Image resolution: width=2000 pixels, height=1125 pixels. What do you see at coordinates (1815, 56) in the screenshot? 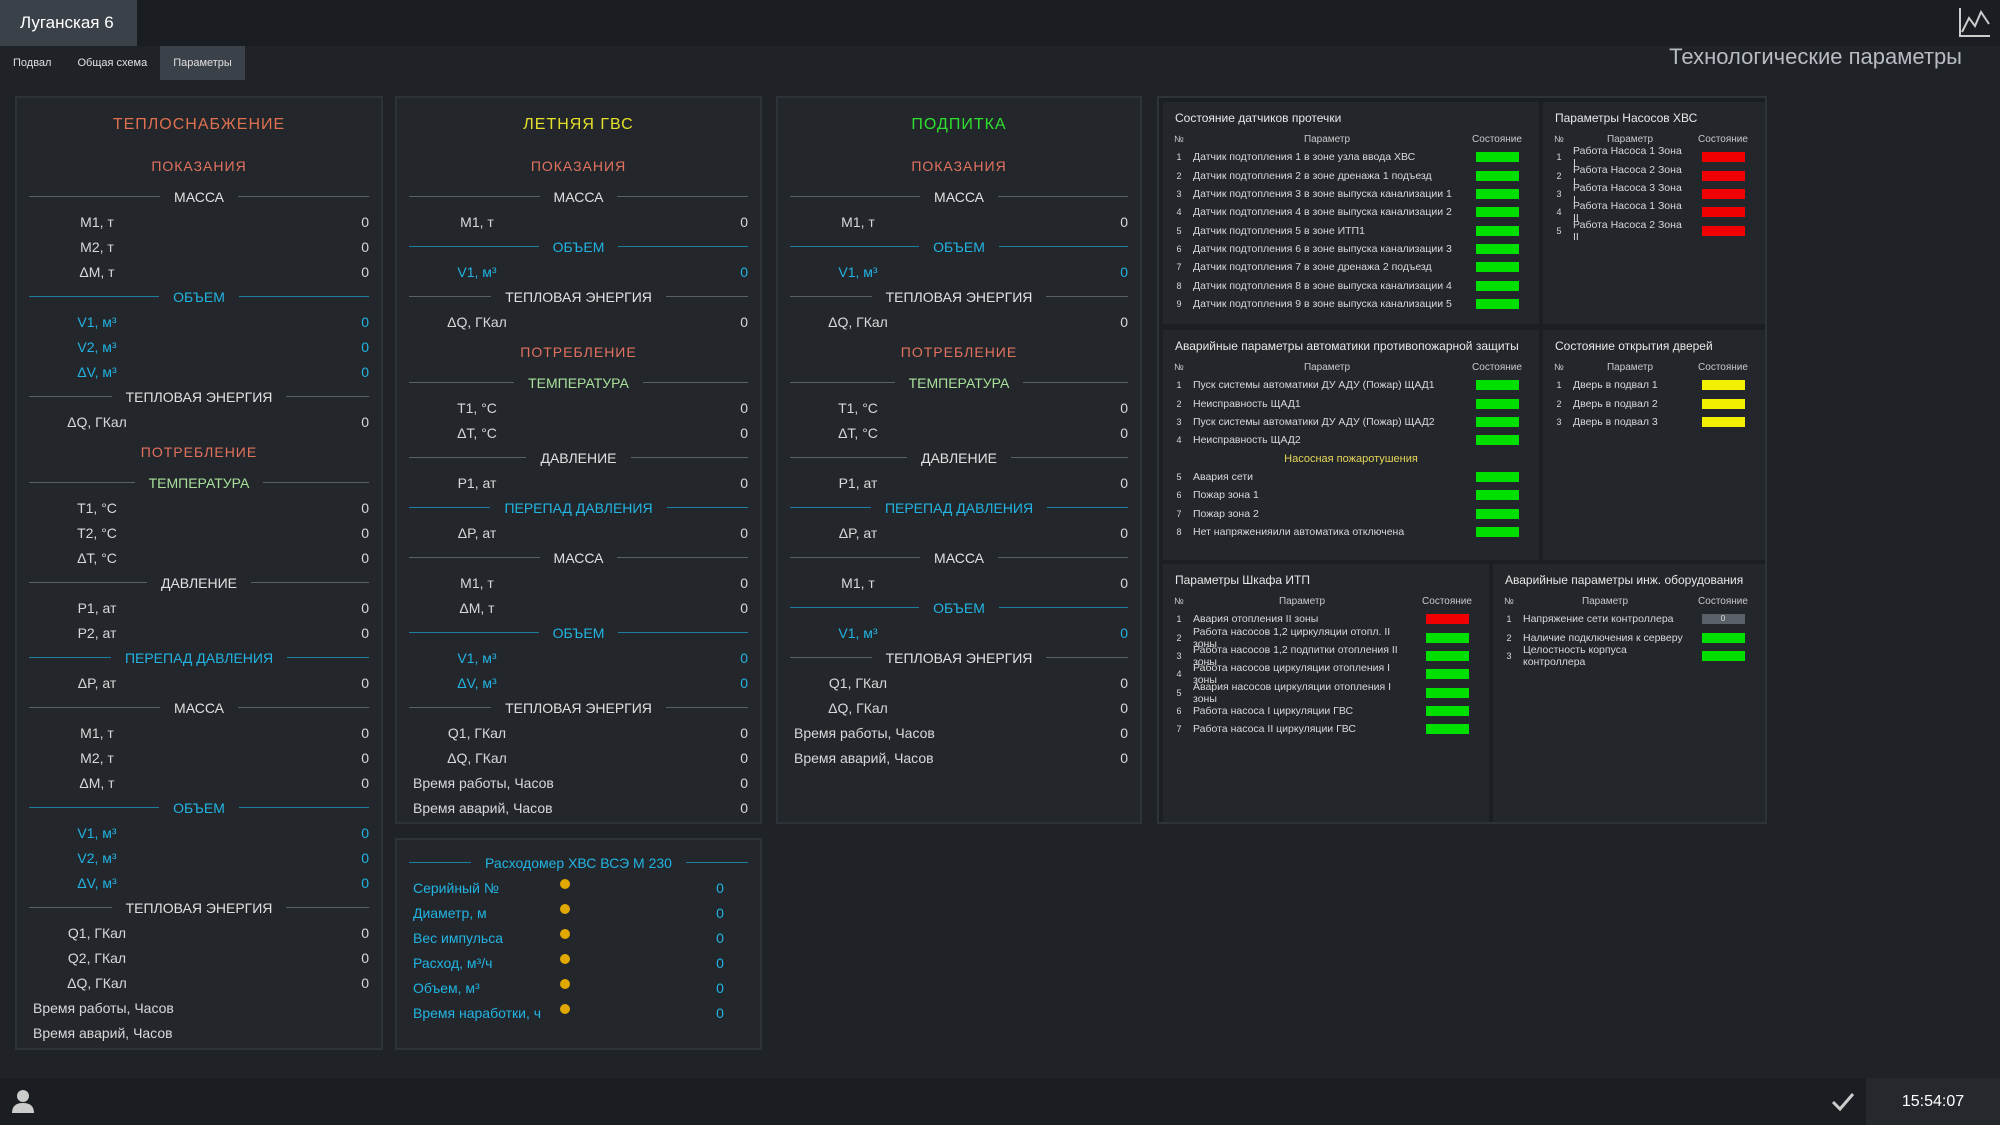
I see `page-title: Технологические параметры` at bounding box center [1815, 56].